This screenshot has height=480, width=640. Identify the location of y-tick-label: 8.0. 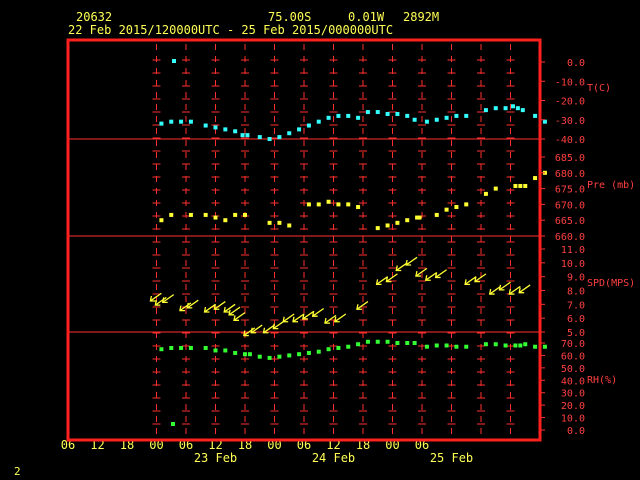
(576, 292).